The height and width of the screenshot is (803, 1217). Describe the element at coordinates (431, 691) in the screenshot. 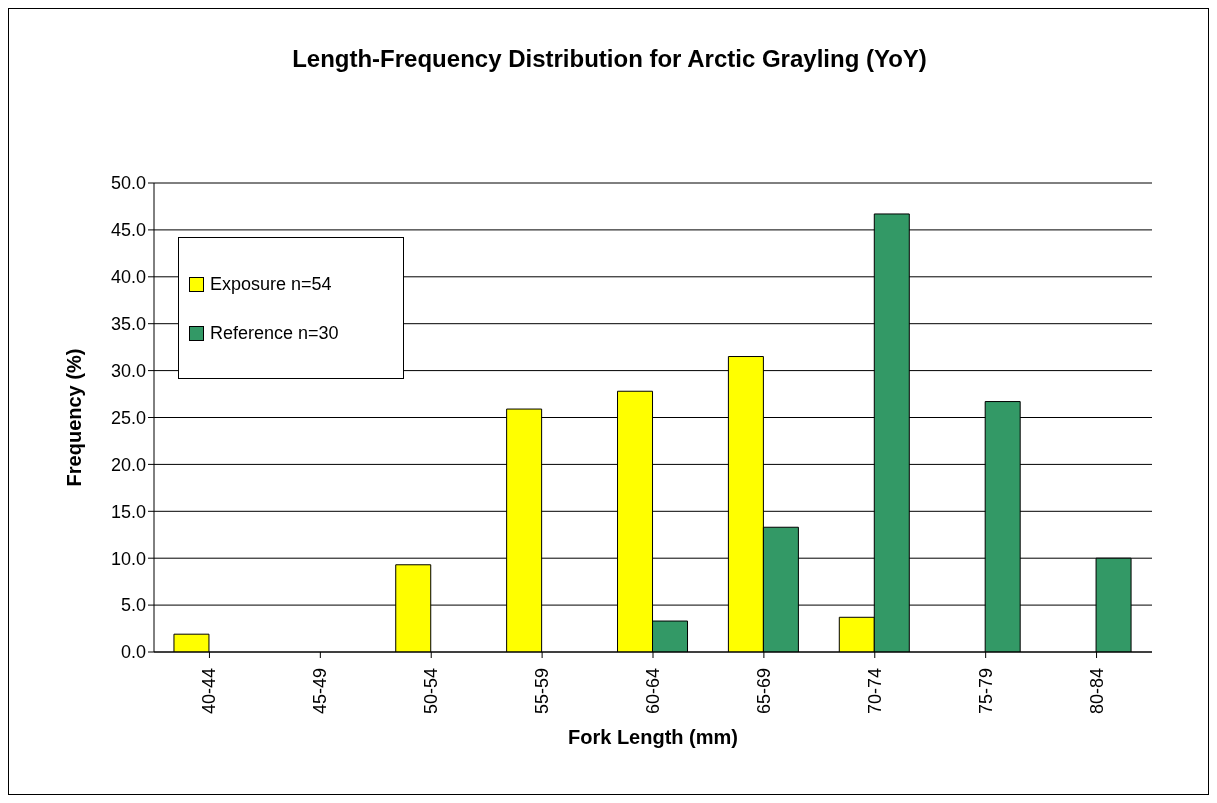

I see `x-tick-label: 50-54` at that location.